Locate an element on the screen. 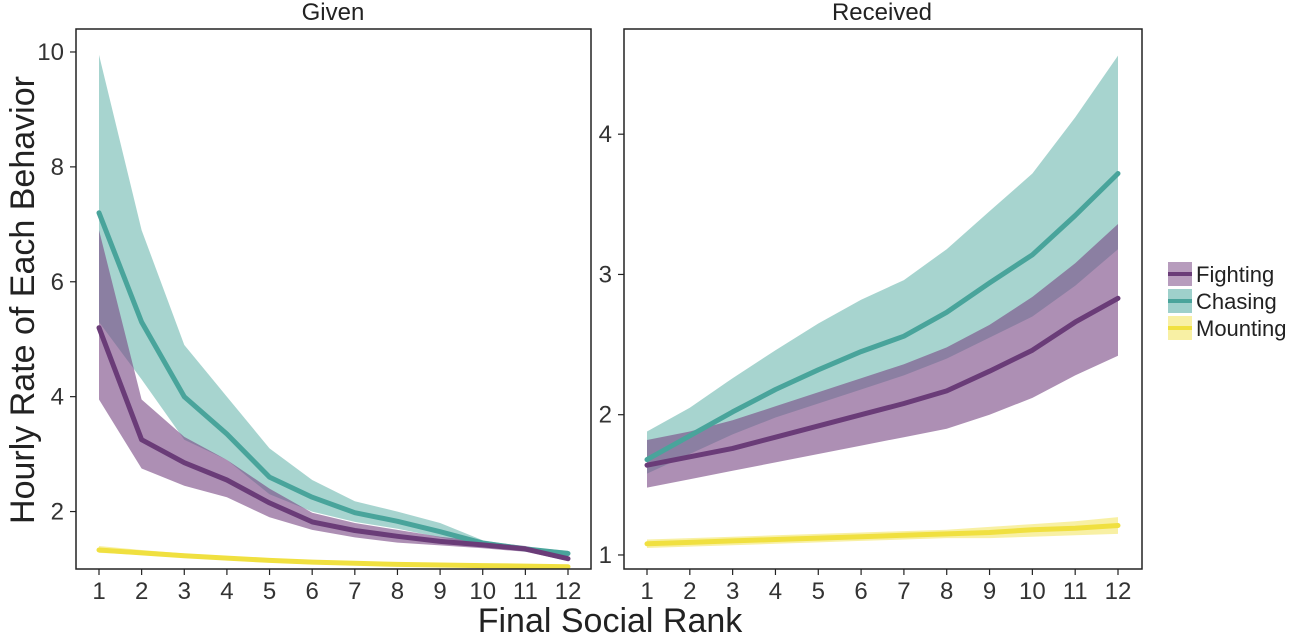 Image resolution: width=1299 pixels, height=638 pixels. legend-label-fighting: Fighting is located at coordinates (1235, 274).